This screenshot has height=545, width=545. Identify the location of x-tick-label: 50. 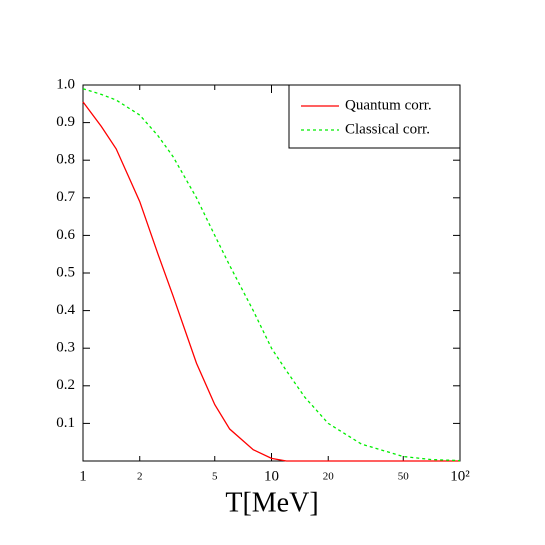
(404, 477).